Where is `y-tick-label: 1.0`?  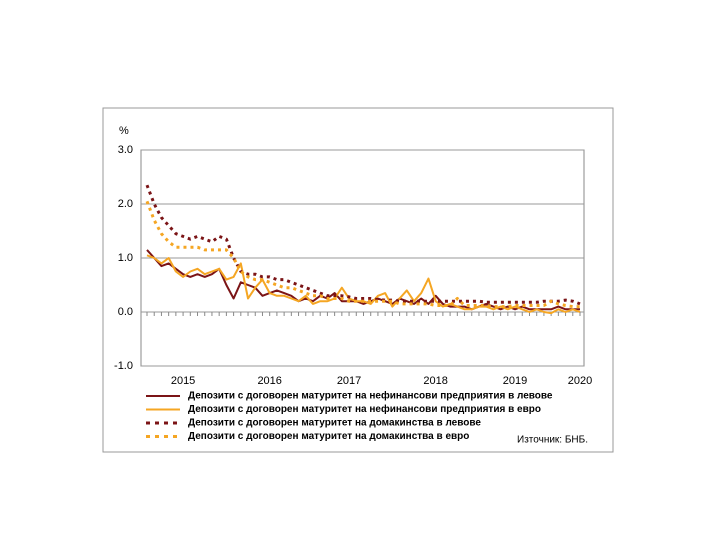
y-tick-label: 1.0 is located at coordinates (125, 258).